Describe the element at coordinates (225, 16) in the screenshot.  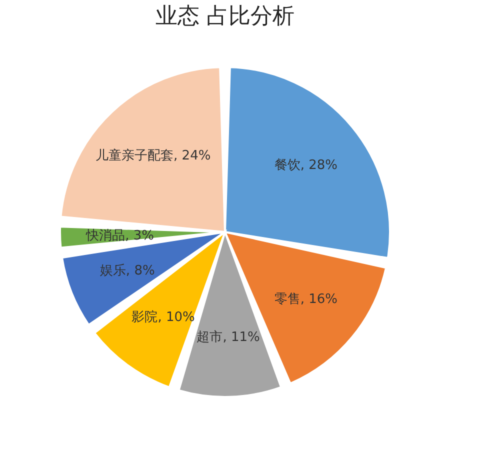
I see `chart-title: 业态 占比分析` at that location.